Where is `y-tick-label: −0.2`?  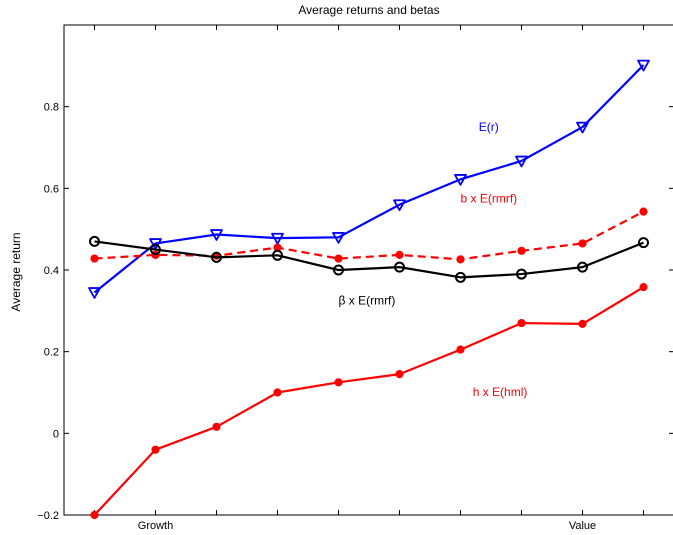
y-tick-label: −0.2 is located at coordinates (48, 516).